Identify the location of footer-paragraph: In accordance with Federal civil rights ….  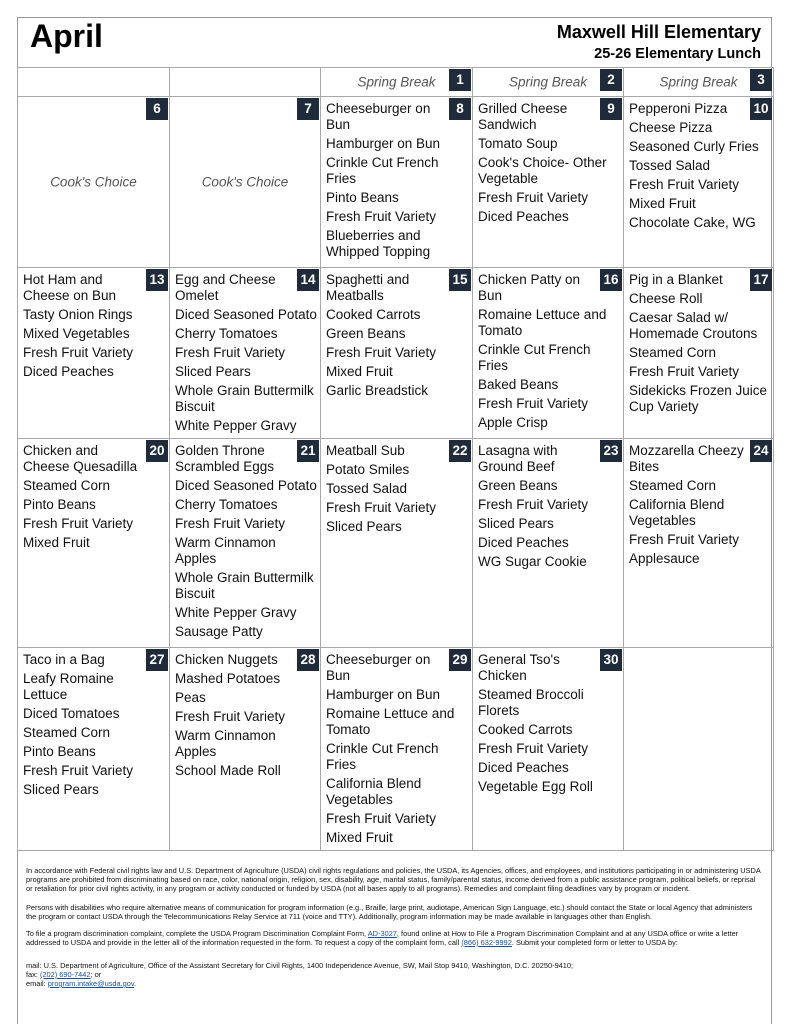
(394, 879).